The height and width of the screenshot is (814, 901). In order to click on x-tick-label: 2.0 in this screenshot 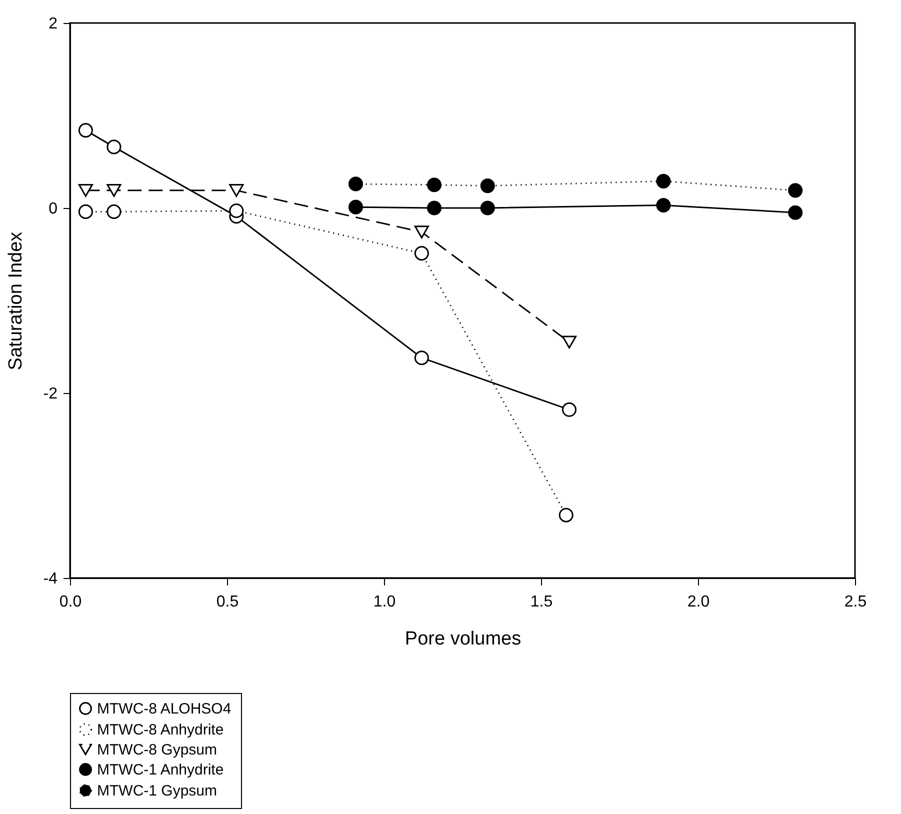, I will do `click(698, 602)`.